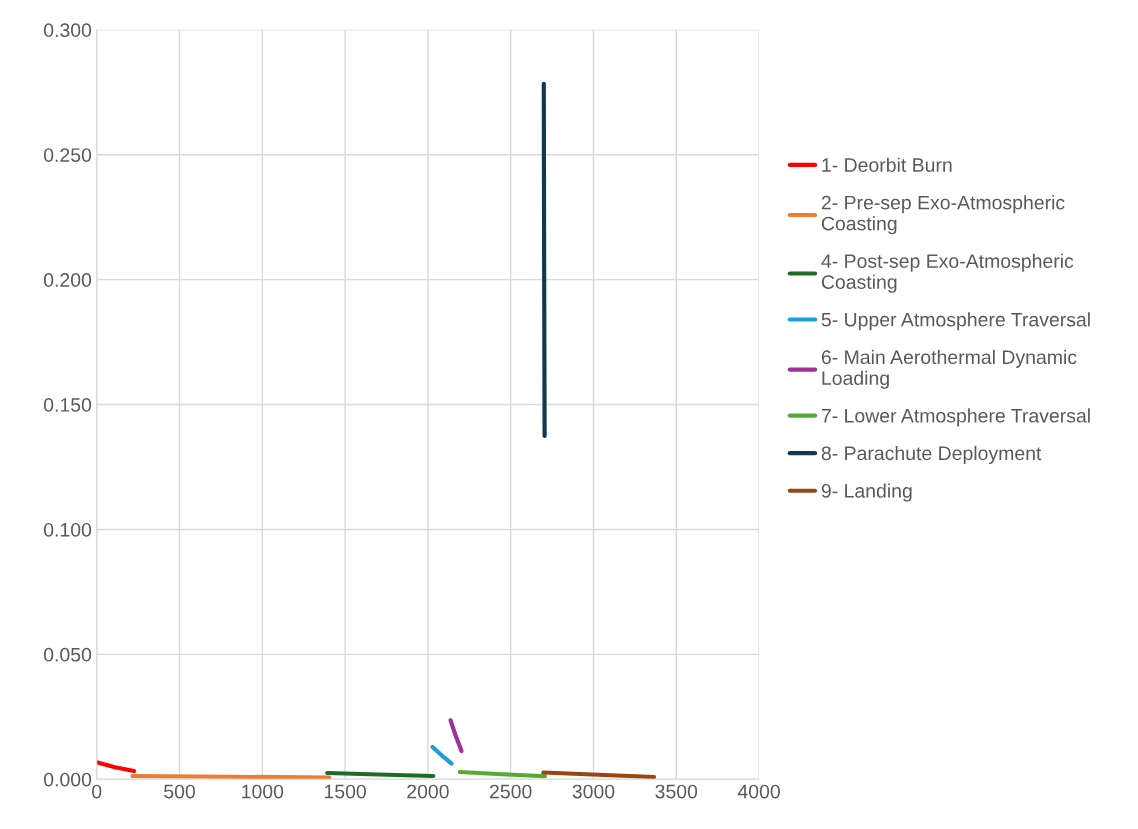 This screenshot has height=829, width=1138. I want to click on legend-label: 2- Pre-sep Exo-Atmospheric Coasting, so click(943, 215).